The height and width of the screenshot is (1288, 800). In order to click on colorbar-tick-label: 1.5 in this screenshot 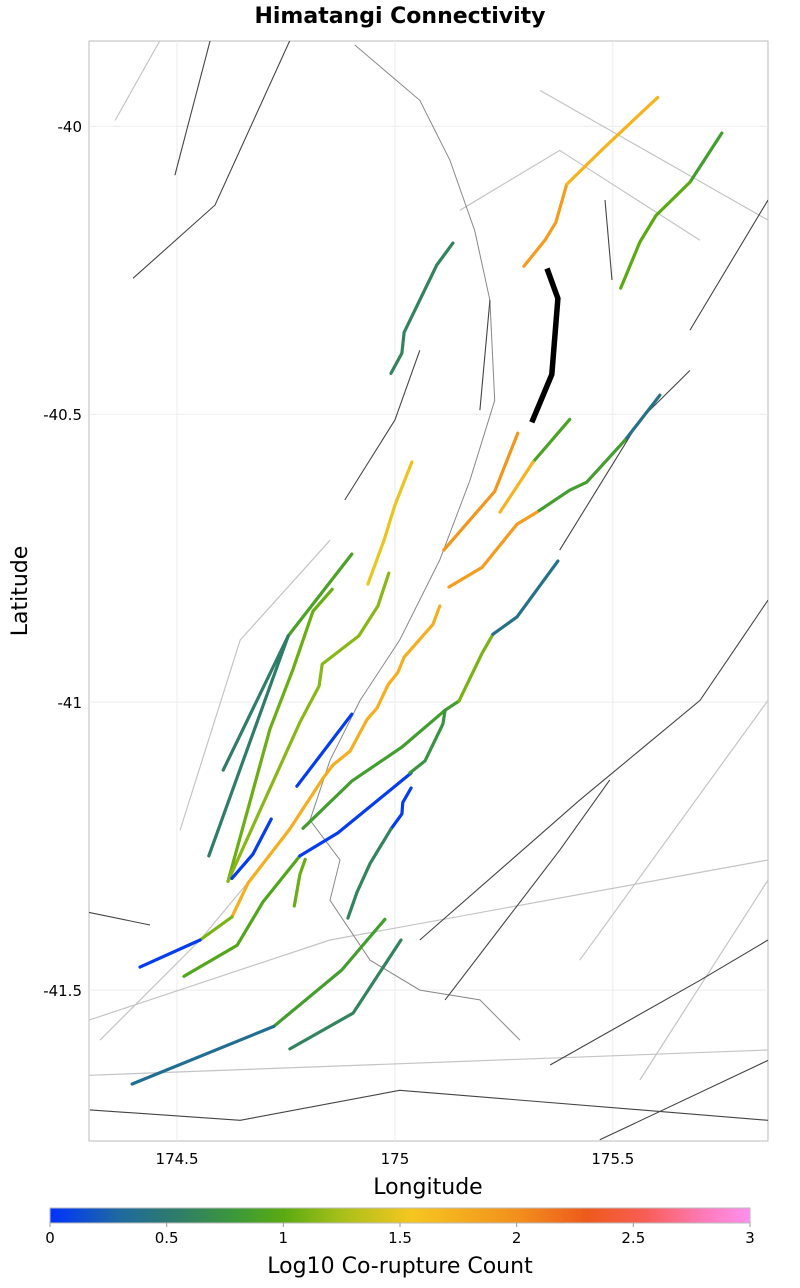, I will do `click(400, 1238)`.